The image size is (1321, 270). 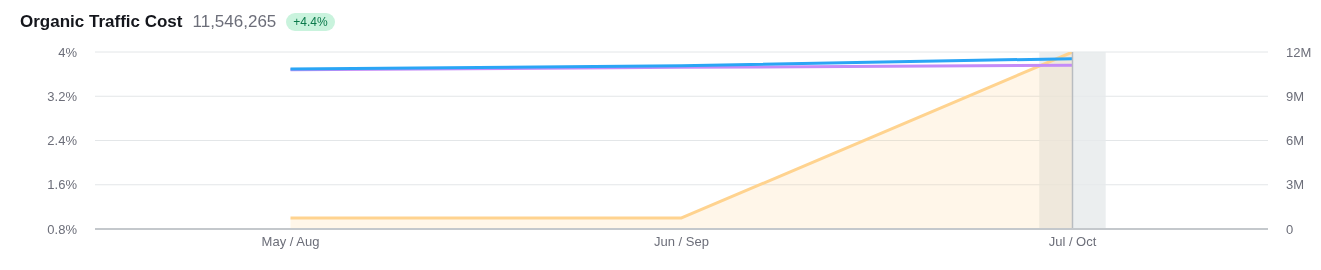 What do you see at coordinates (101, 22) in the screenshot?
I see `chart-title: Organic Traffic Cost` at bounding box center [101, 22].